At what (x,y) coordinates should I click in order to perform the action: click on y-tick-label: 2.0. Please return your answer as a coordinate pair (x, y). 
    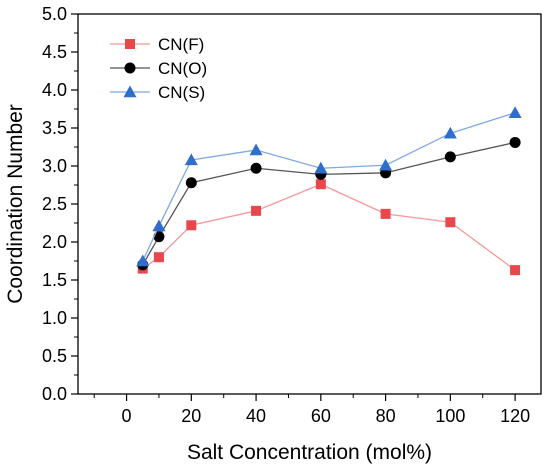
    Looking at the image, I should click on (54, 242).